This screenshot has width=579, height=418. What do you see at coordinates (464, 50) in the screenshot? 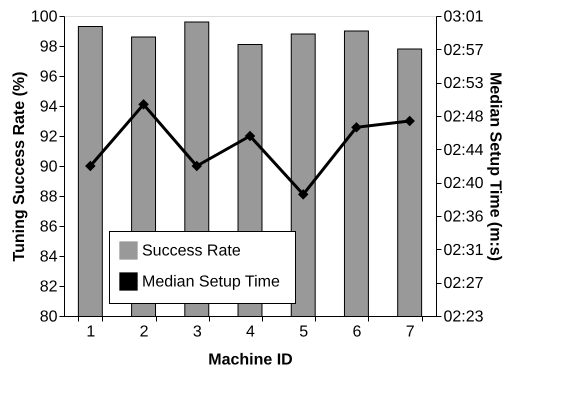
I see `y2-tick-label: 02:57` at bounding box center [464, 50].